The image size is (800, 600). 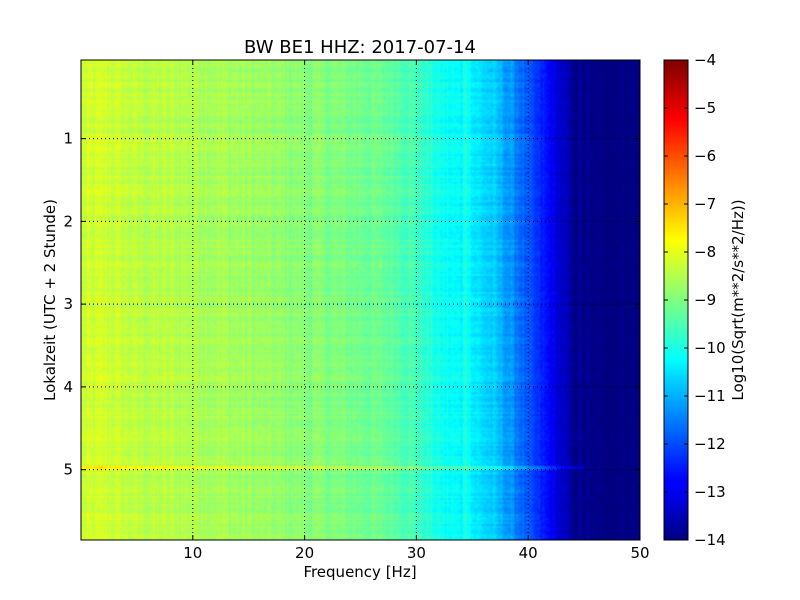 What do you see at coordinates (710, 540) in the screenshot?
I see `colorbar-tick-label: −14` at bounding box center [710, 540].